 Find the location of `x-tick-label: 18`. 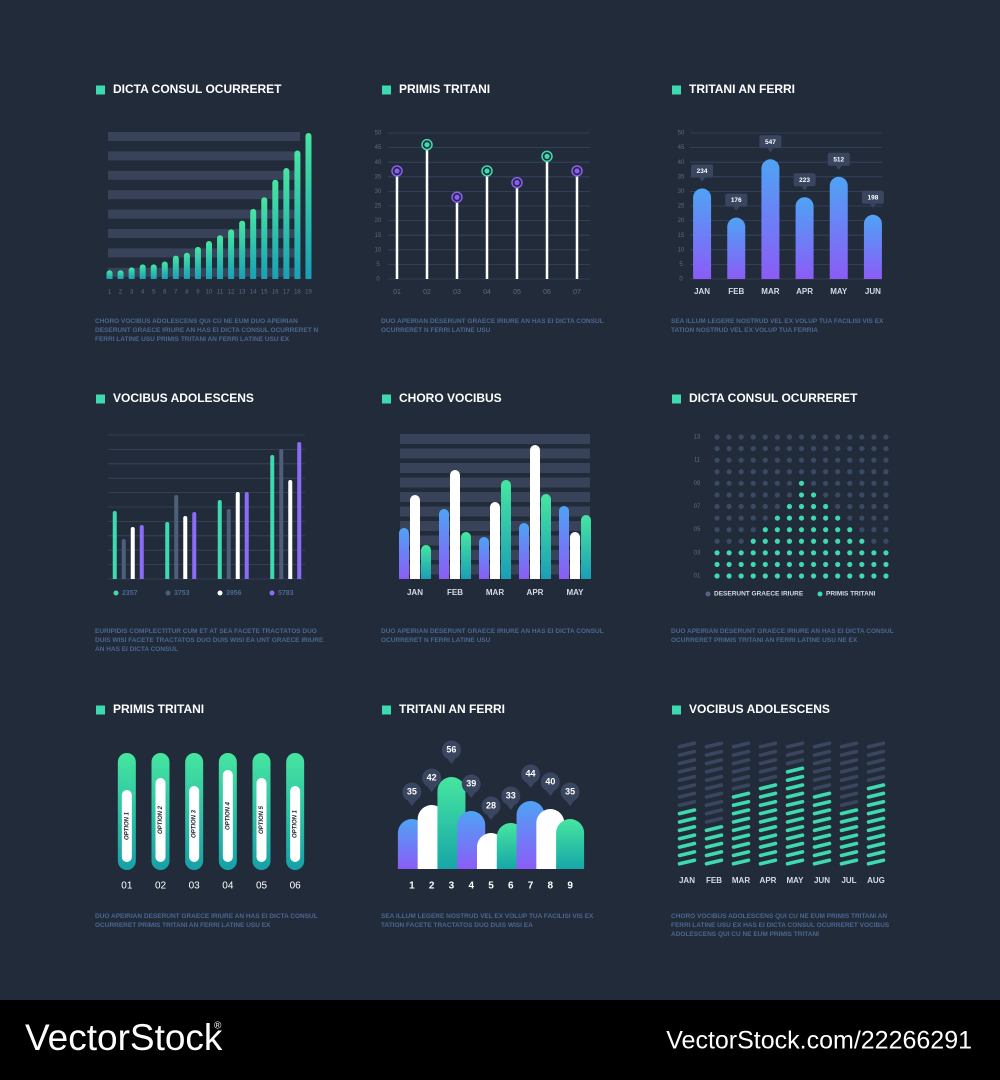

x-tick-label: 18 is located at coordinates (297, 293).